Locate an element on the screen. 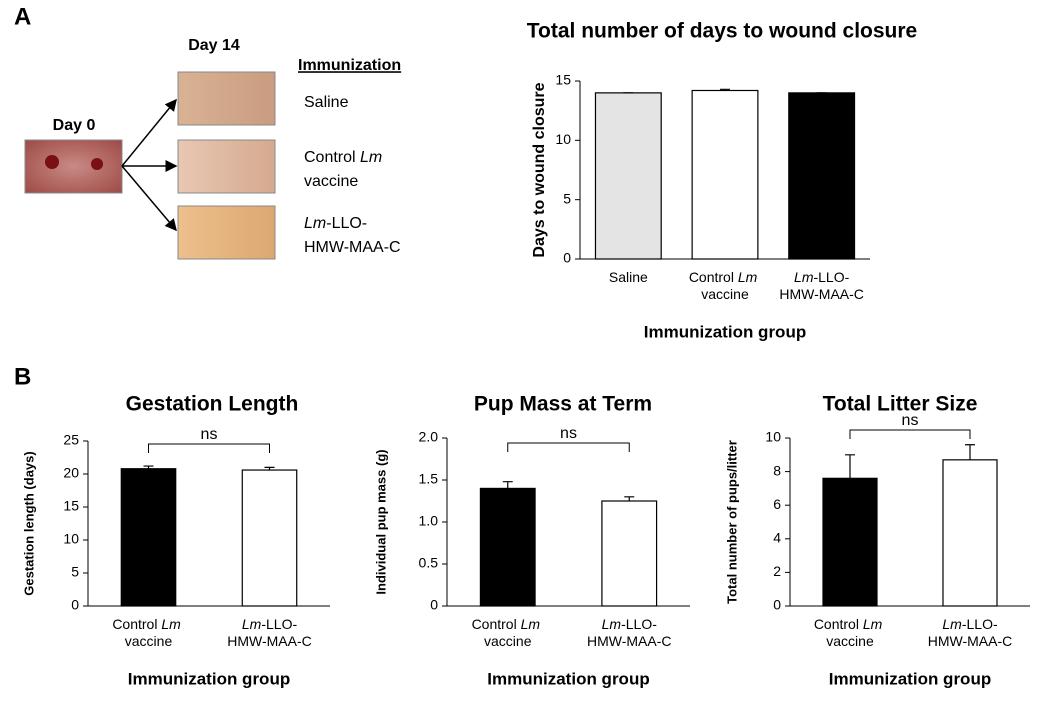  group-label: Saline is located at coordinates (326, 102).